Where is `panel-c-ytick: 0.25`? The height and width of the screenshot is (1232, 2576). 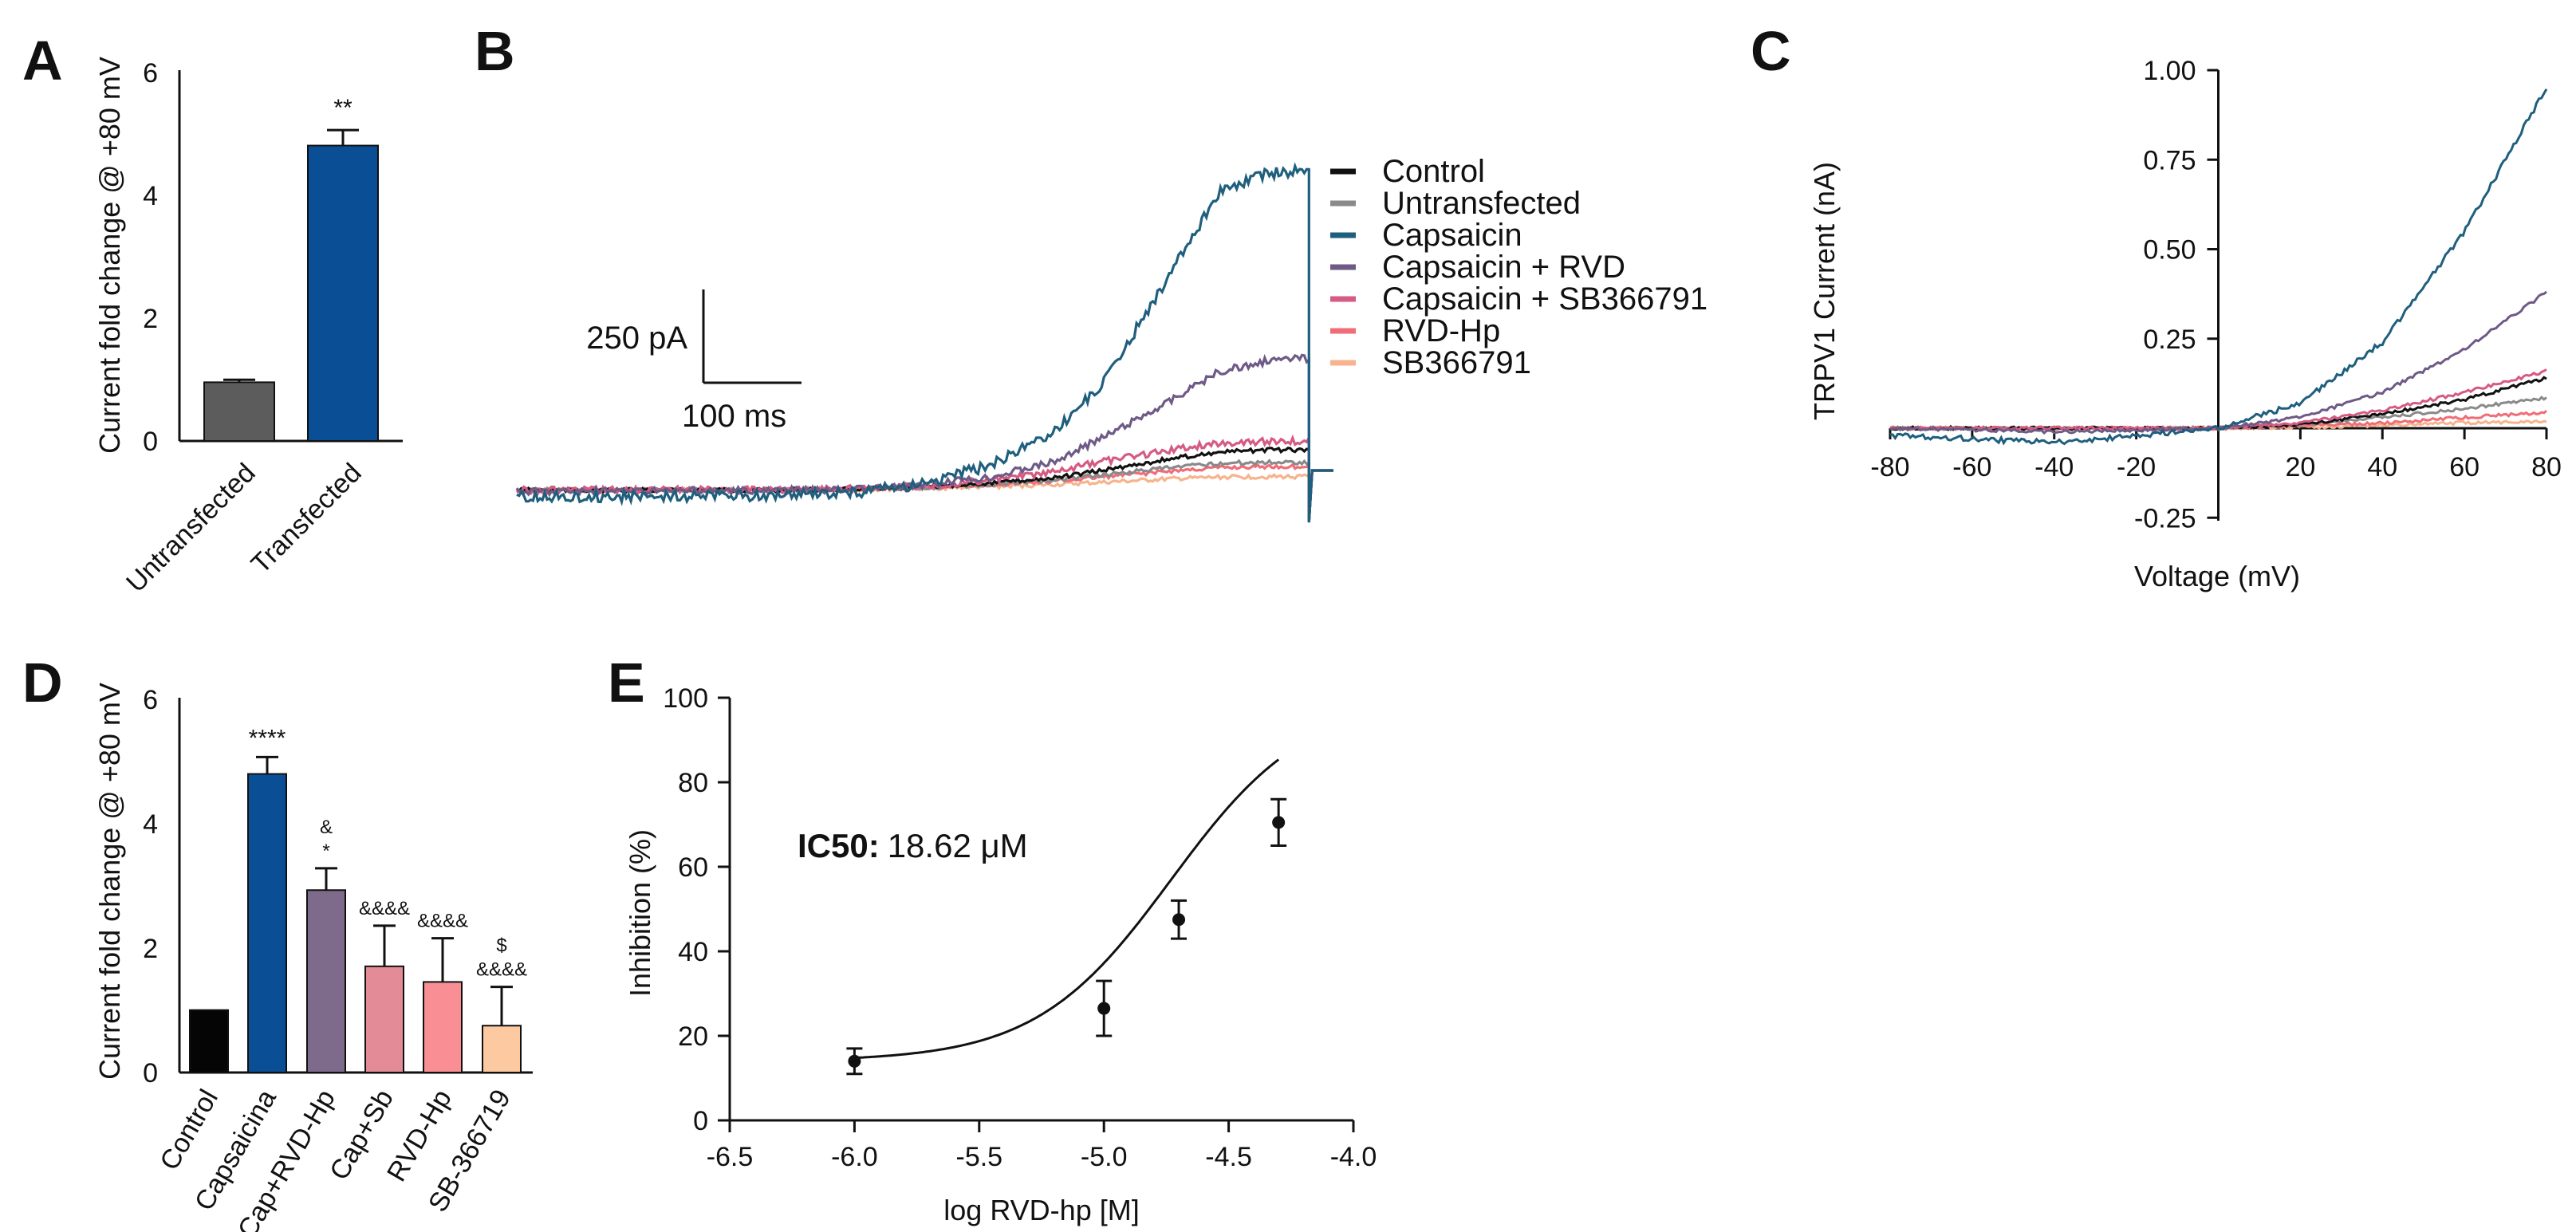
panel-c-ytick: 0.25 is located at coordinates (2169, 340).